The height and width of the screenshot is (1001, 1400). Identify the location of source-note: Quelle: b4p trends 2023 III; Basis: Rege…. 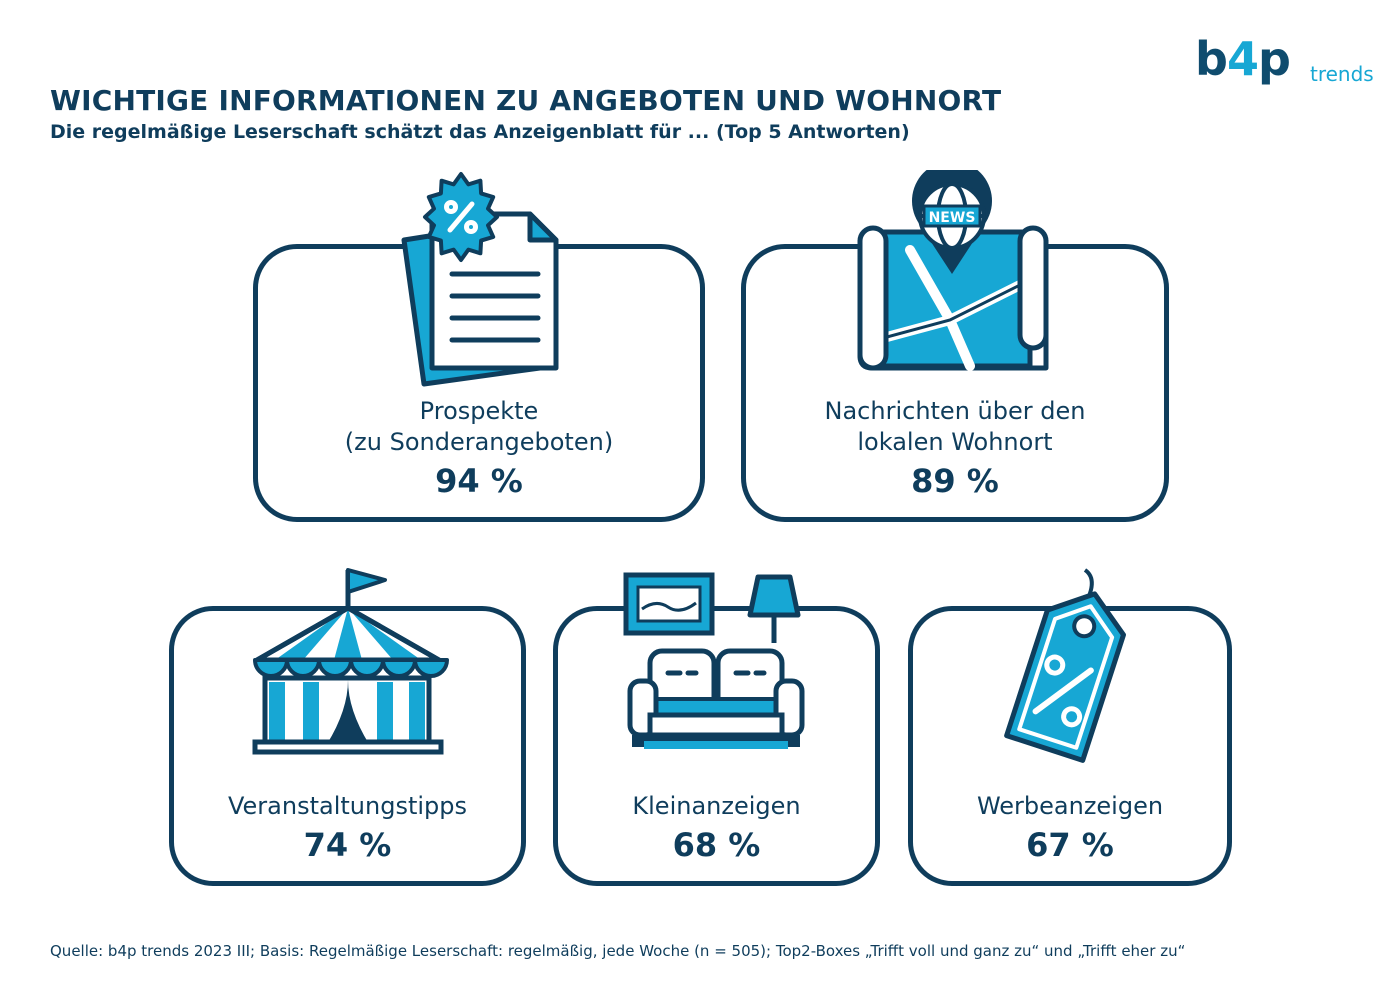
(618, 951).